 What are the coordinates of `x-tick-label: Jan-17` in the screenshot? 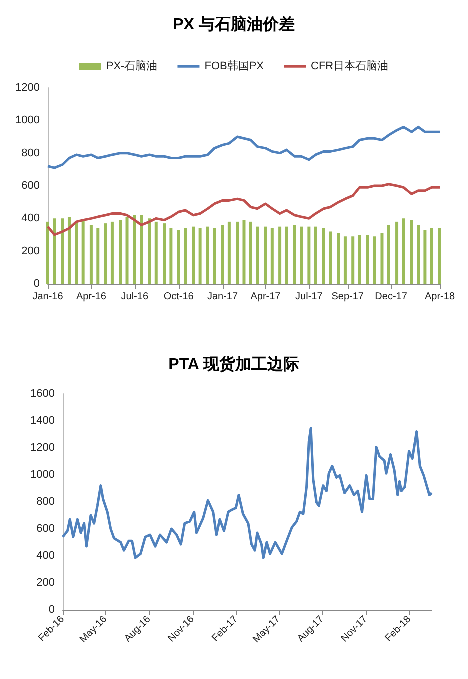 It's located at (222, 297).